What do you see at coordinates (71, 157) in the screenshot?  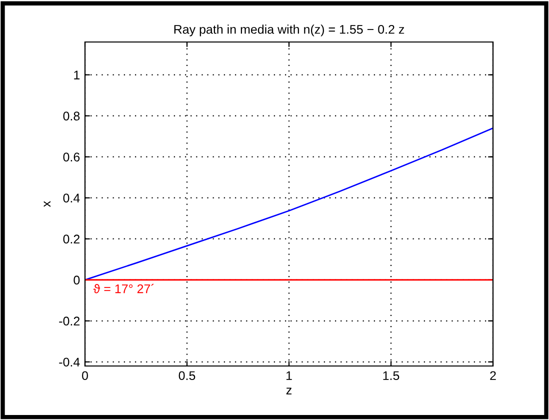 I see `y-tick-label: 0.6` at bounding box center [71, 157].